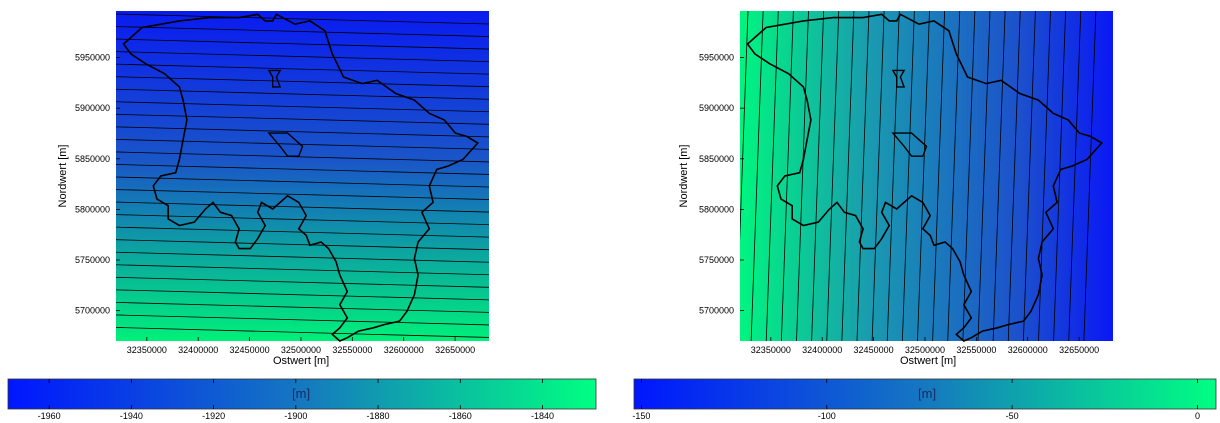 This screenshot has width=1220, height=423. What do you see at coordinates (131, 416) in the screenshot?
I see `colorbar-tick-label: -1940` at bounding box center [131, 416].